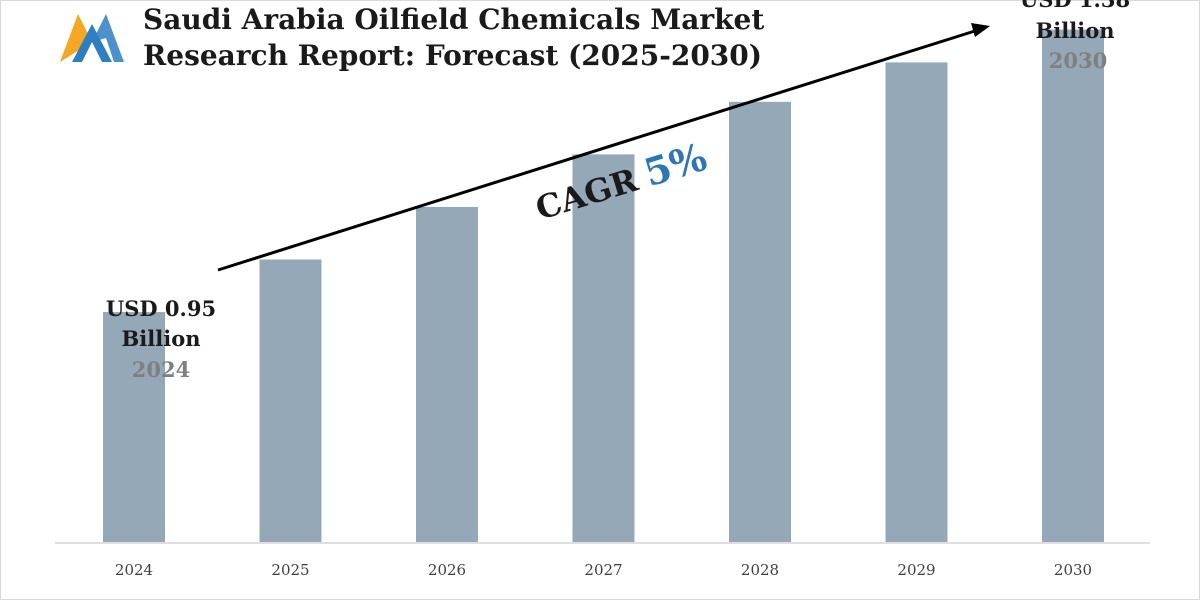  Describe the element at coordinates (760, 322) in the screenshot. I see `bar-2028` at that location.